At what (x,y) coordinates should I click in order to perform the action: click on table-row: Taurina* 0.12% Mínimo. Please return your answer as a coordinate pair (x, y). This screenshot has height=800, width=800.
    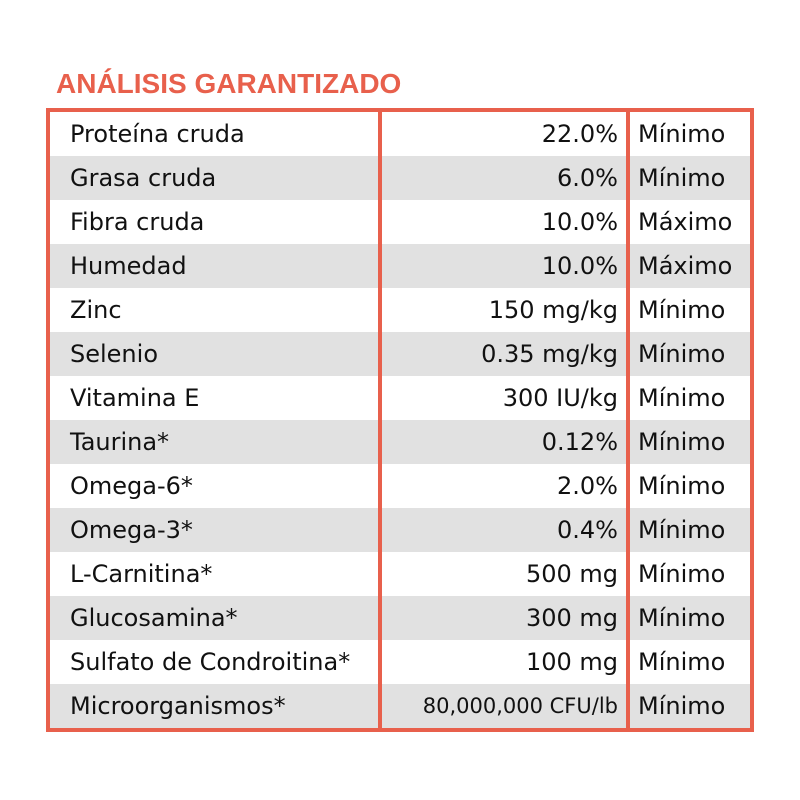
    Looking at the image, I should click on (400, 442).